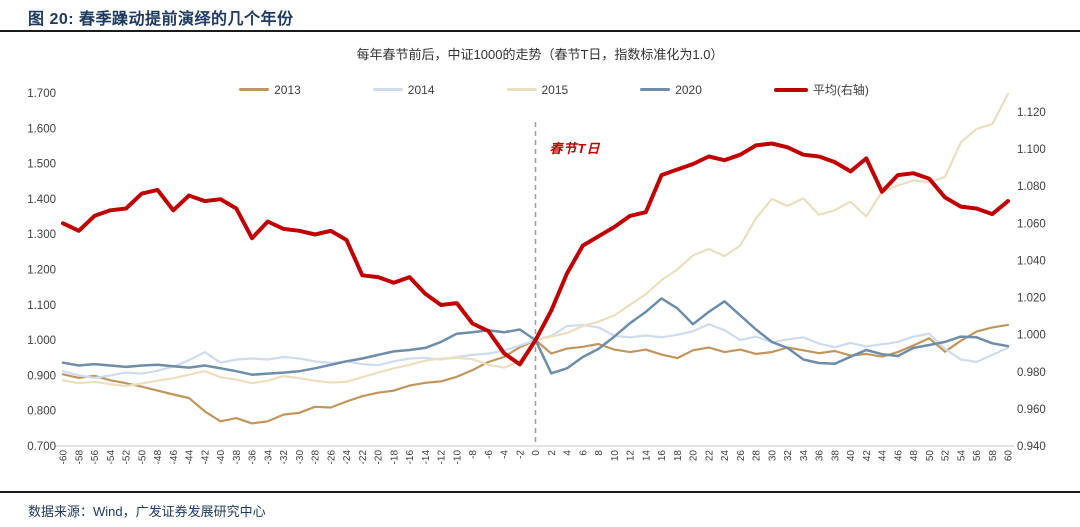 The image size is (1080, 527). What do you see at coordinates (95, 457) in the screenshot?
I see `x-axis-tick-label: -56` at bounding box center [95, 457].